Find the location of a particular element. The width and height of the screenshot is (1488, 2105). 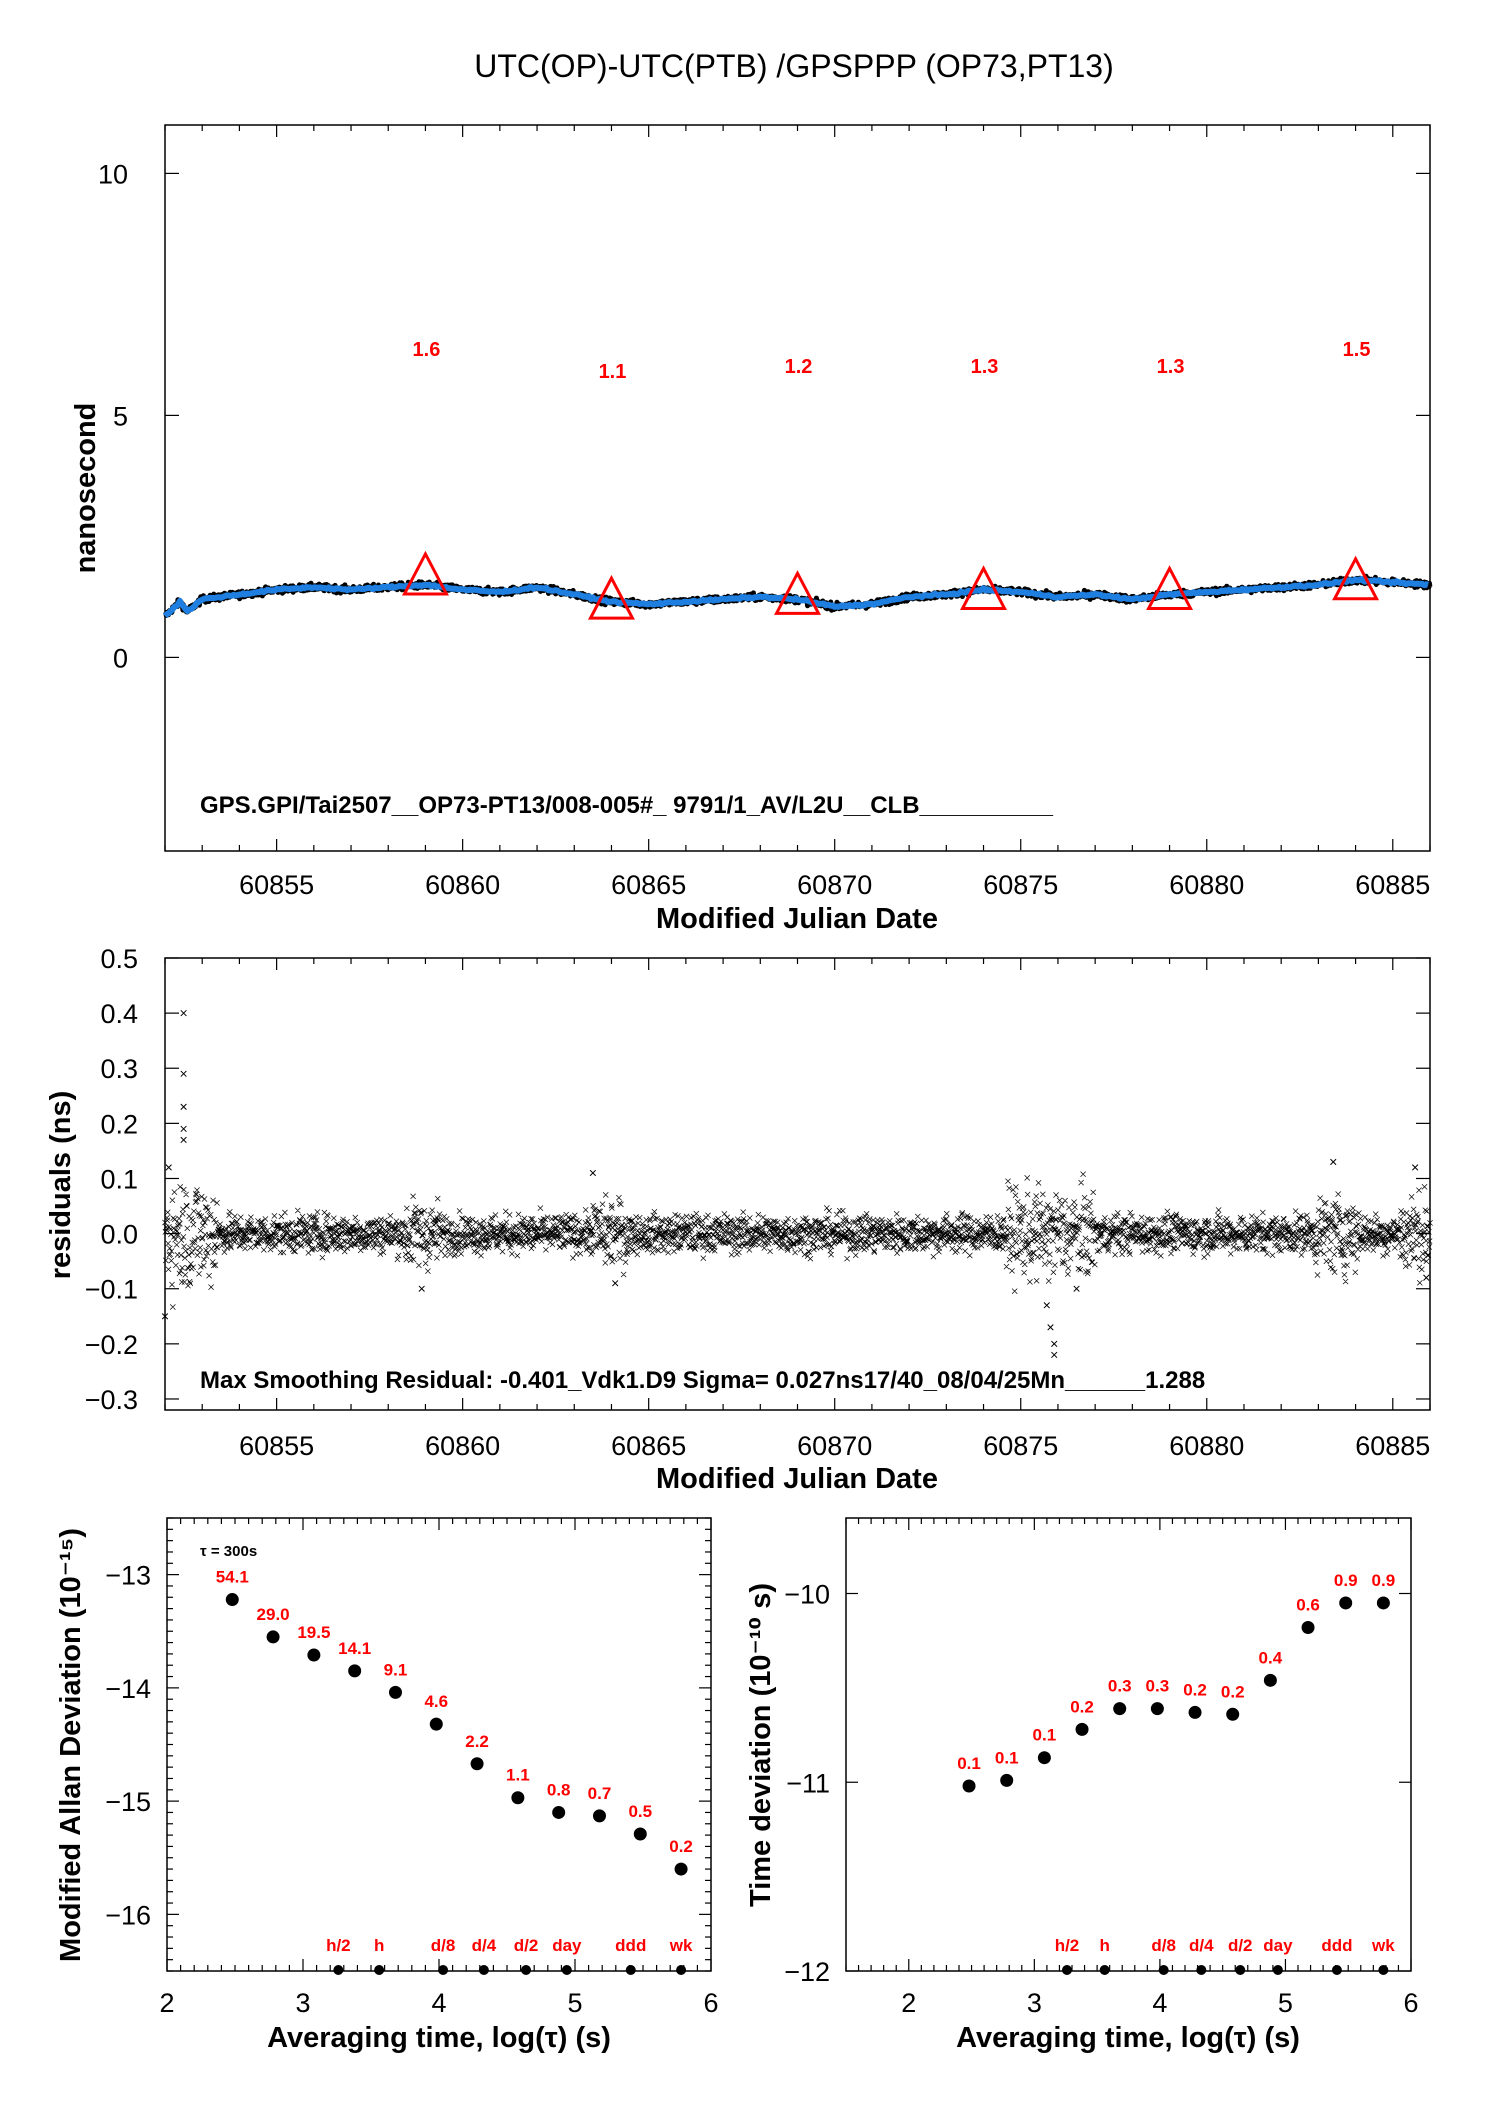

x-tick-label: 60880 is located at coordinates (1206, 885).